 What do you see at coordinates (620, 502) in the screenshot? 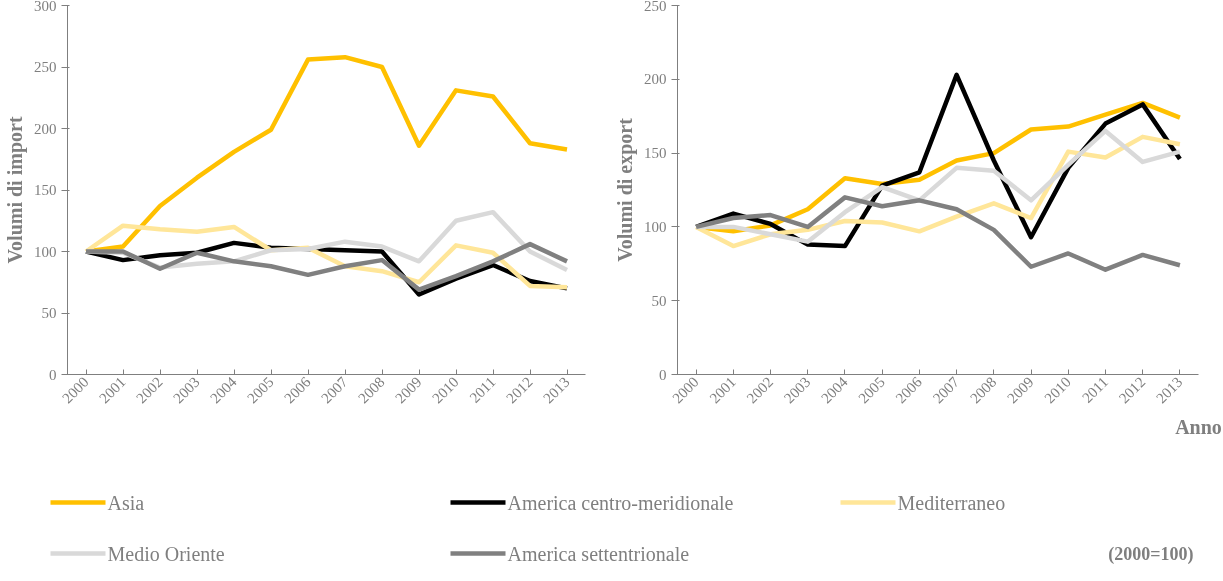
I see `legend-label: America centro-meridionale` at bounding box center [620, 502].